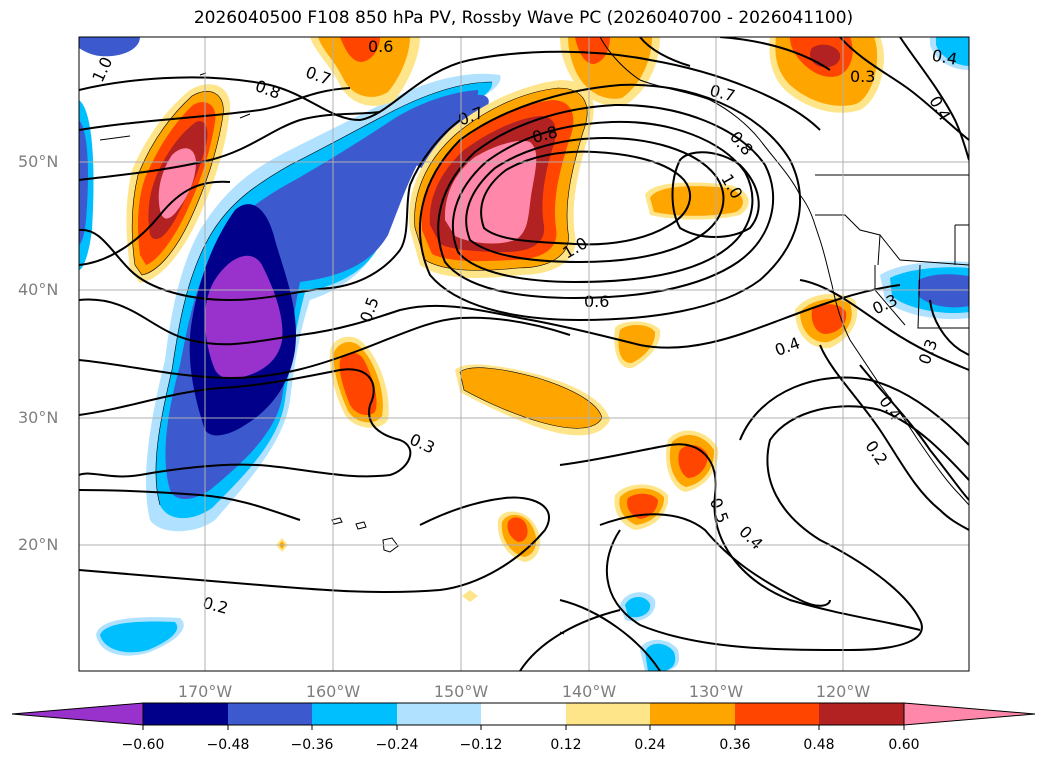 Image resolution: width=1047 pixels, height=765 pixels. What do you see at coordinates (566, 745) in the screenshot?
I see `colorbar-tick-label: 0.12` at bounding box center [566, 745].